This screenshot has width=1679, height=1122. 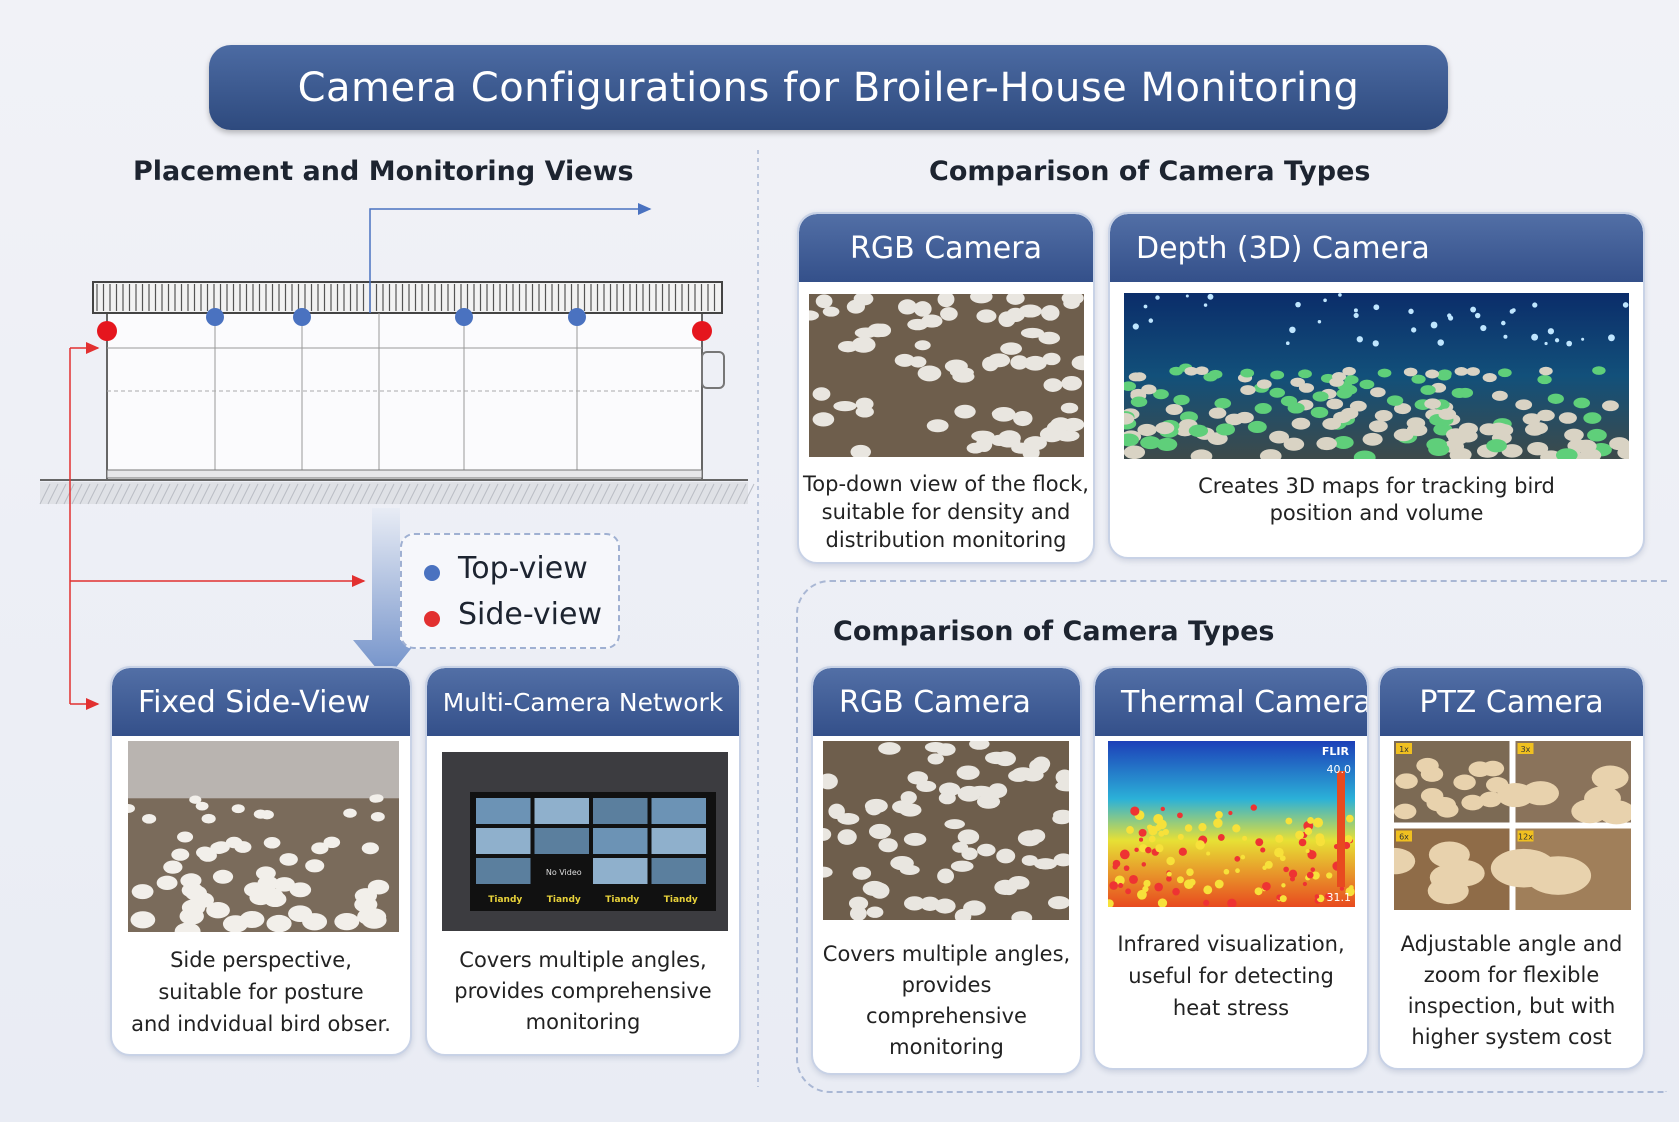 I want to click on image-bg, so click(x=946, y=375).